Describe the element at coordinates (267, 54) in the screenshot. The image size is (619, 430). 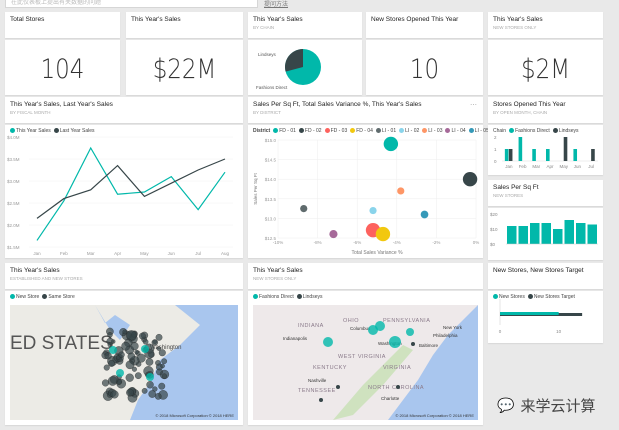
I see `pie-label: Lindseys` at that location.